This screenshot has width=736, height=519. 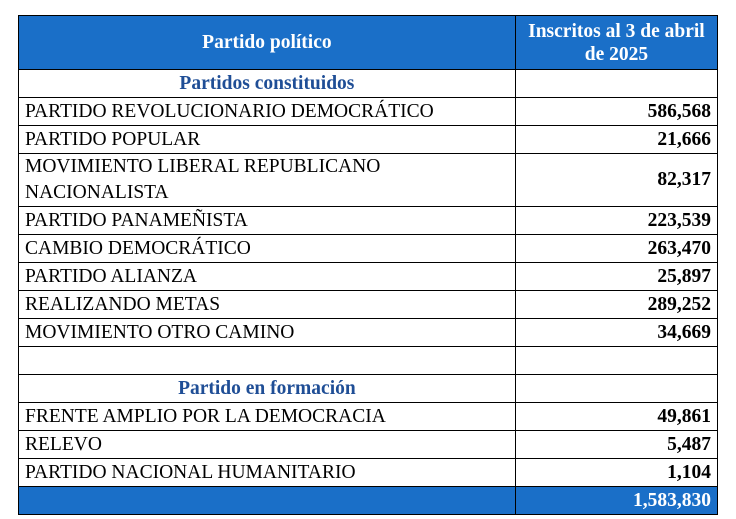 I want to click on party-count: 289,252, so click(x=616, y=304).